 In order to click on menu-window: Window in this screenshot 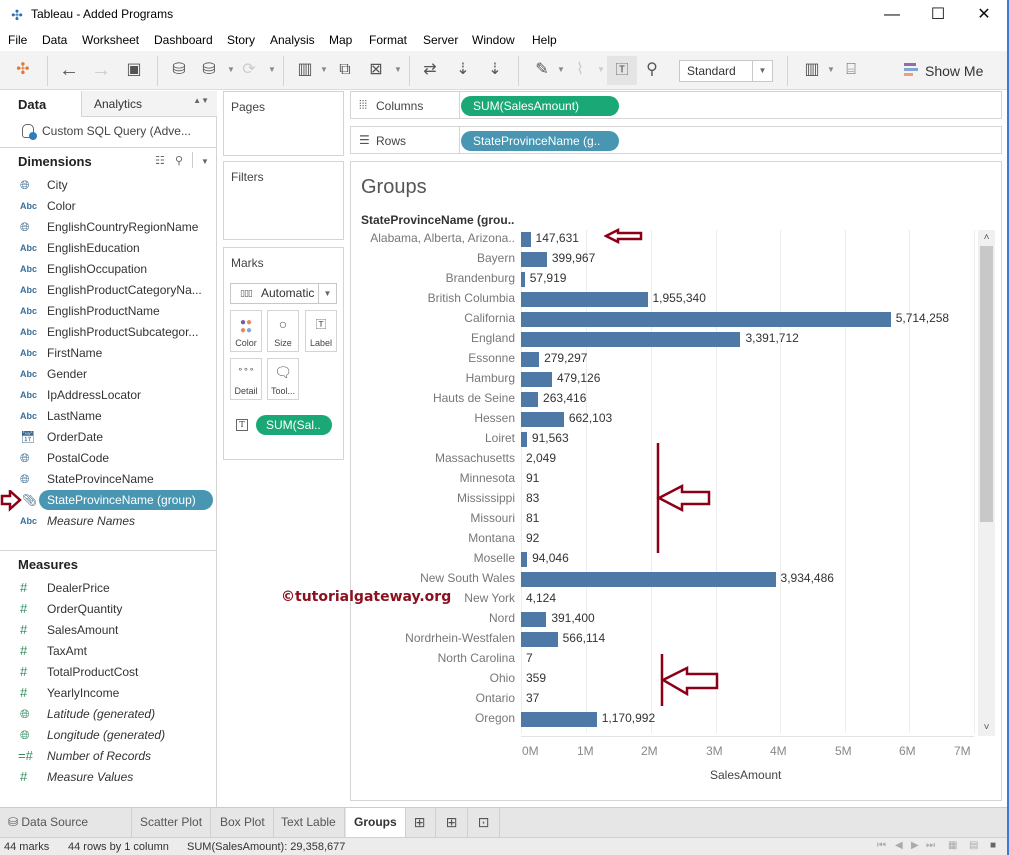, I will do `click(493, 40)`.